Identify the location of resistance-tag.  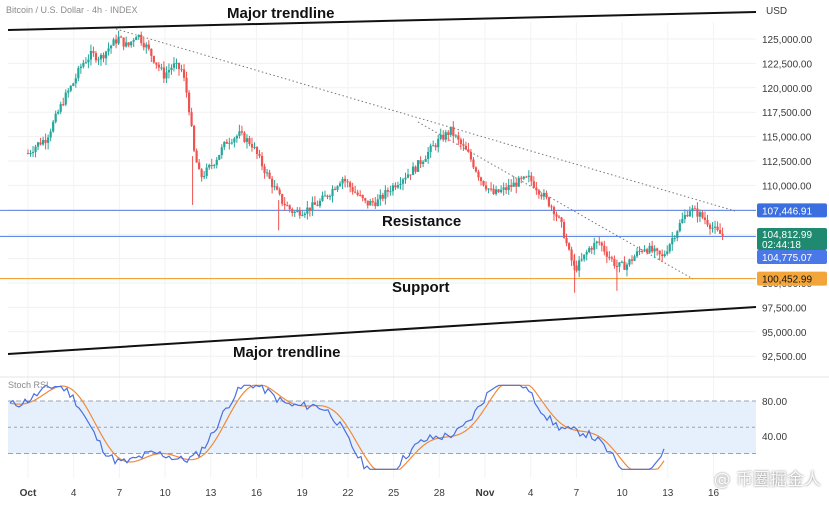
(792, 210).